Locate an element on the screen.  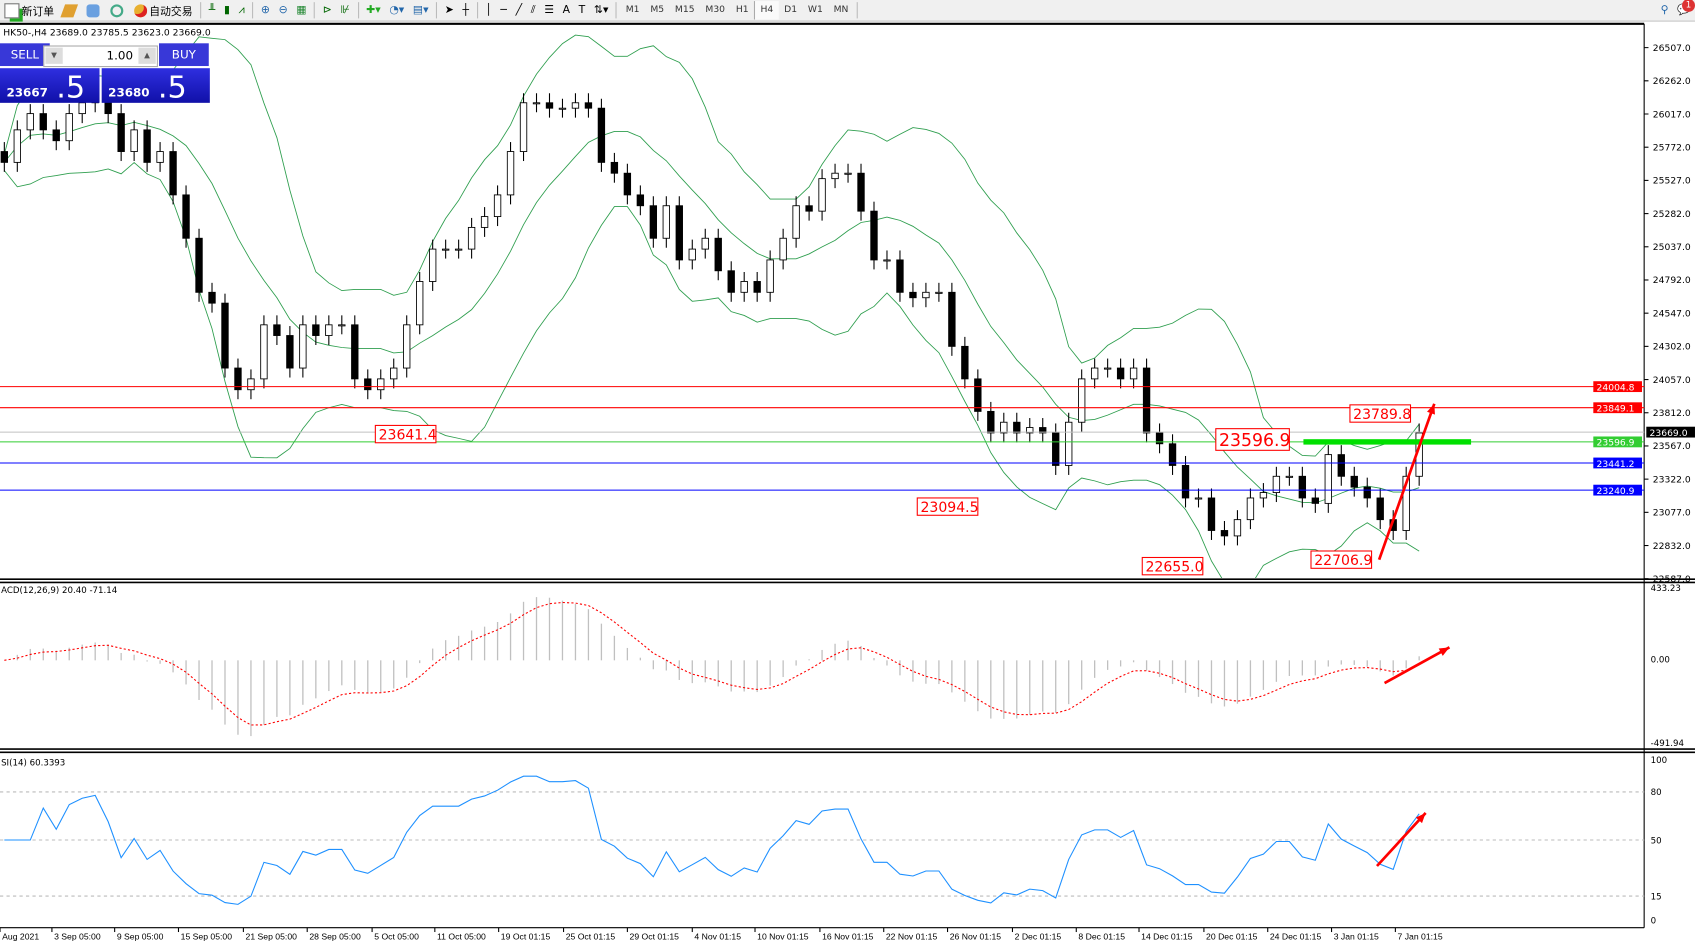
rsi-trend-arrow is located at coordinates (1401, 839).